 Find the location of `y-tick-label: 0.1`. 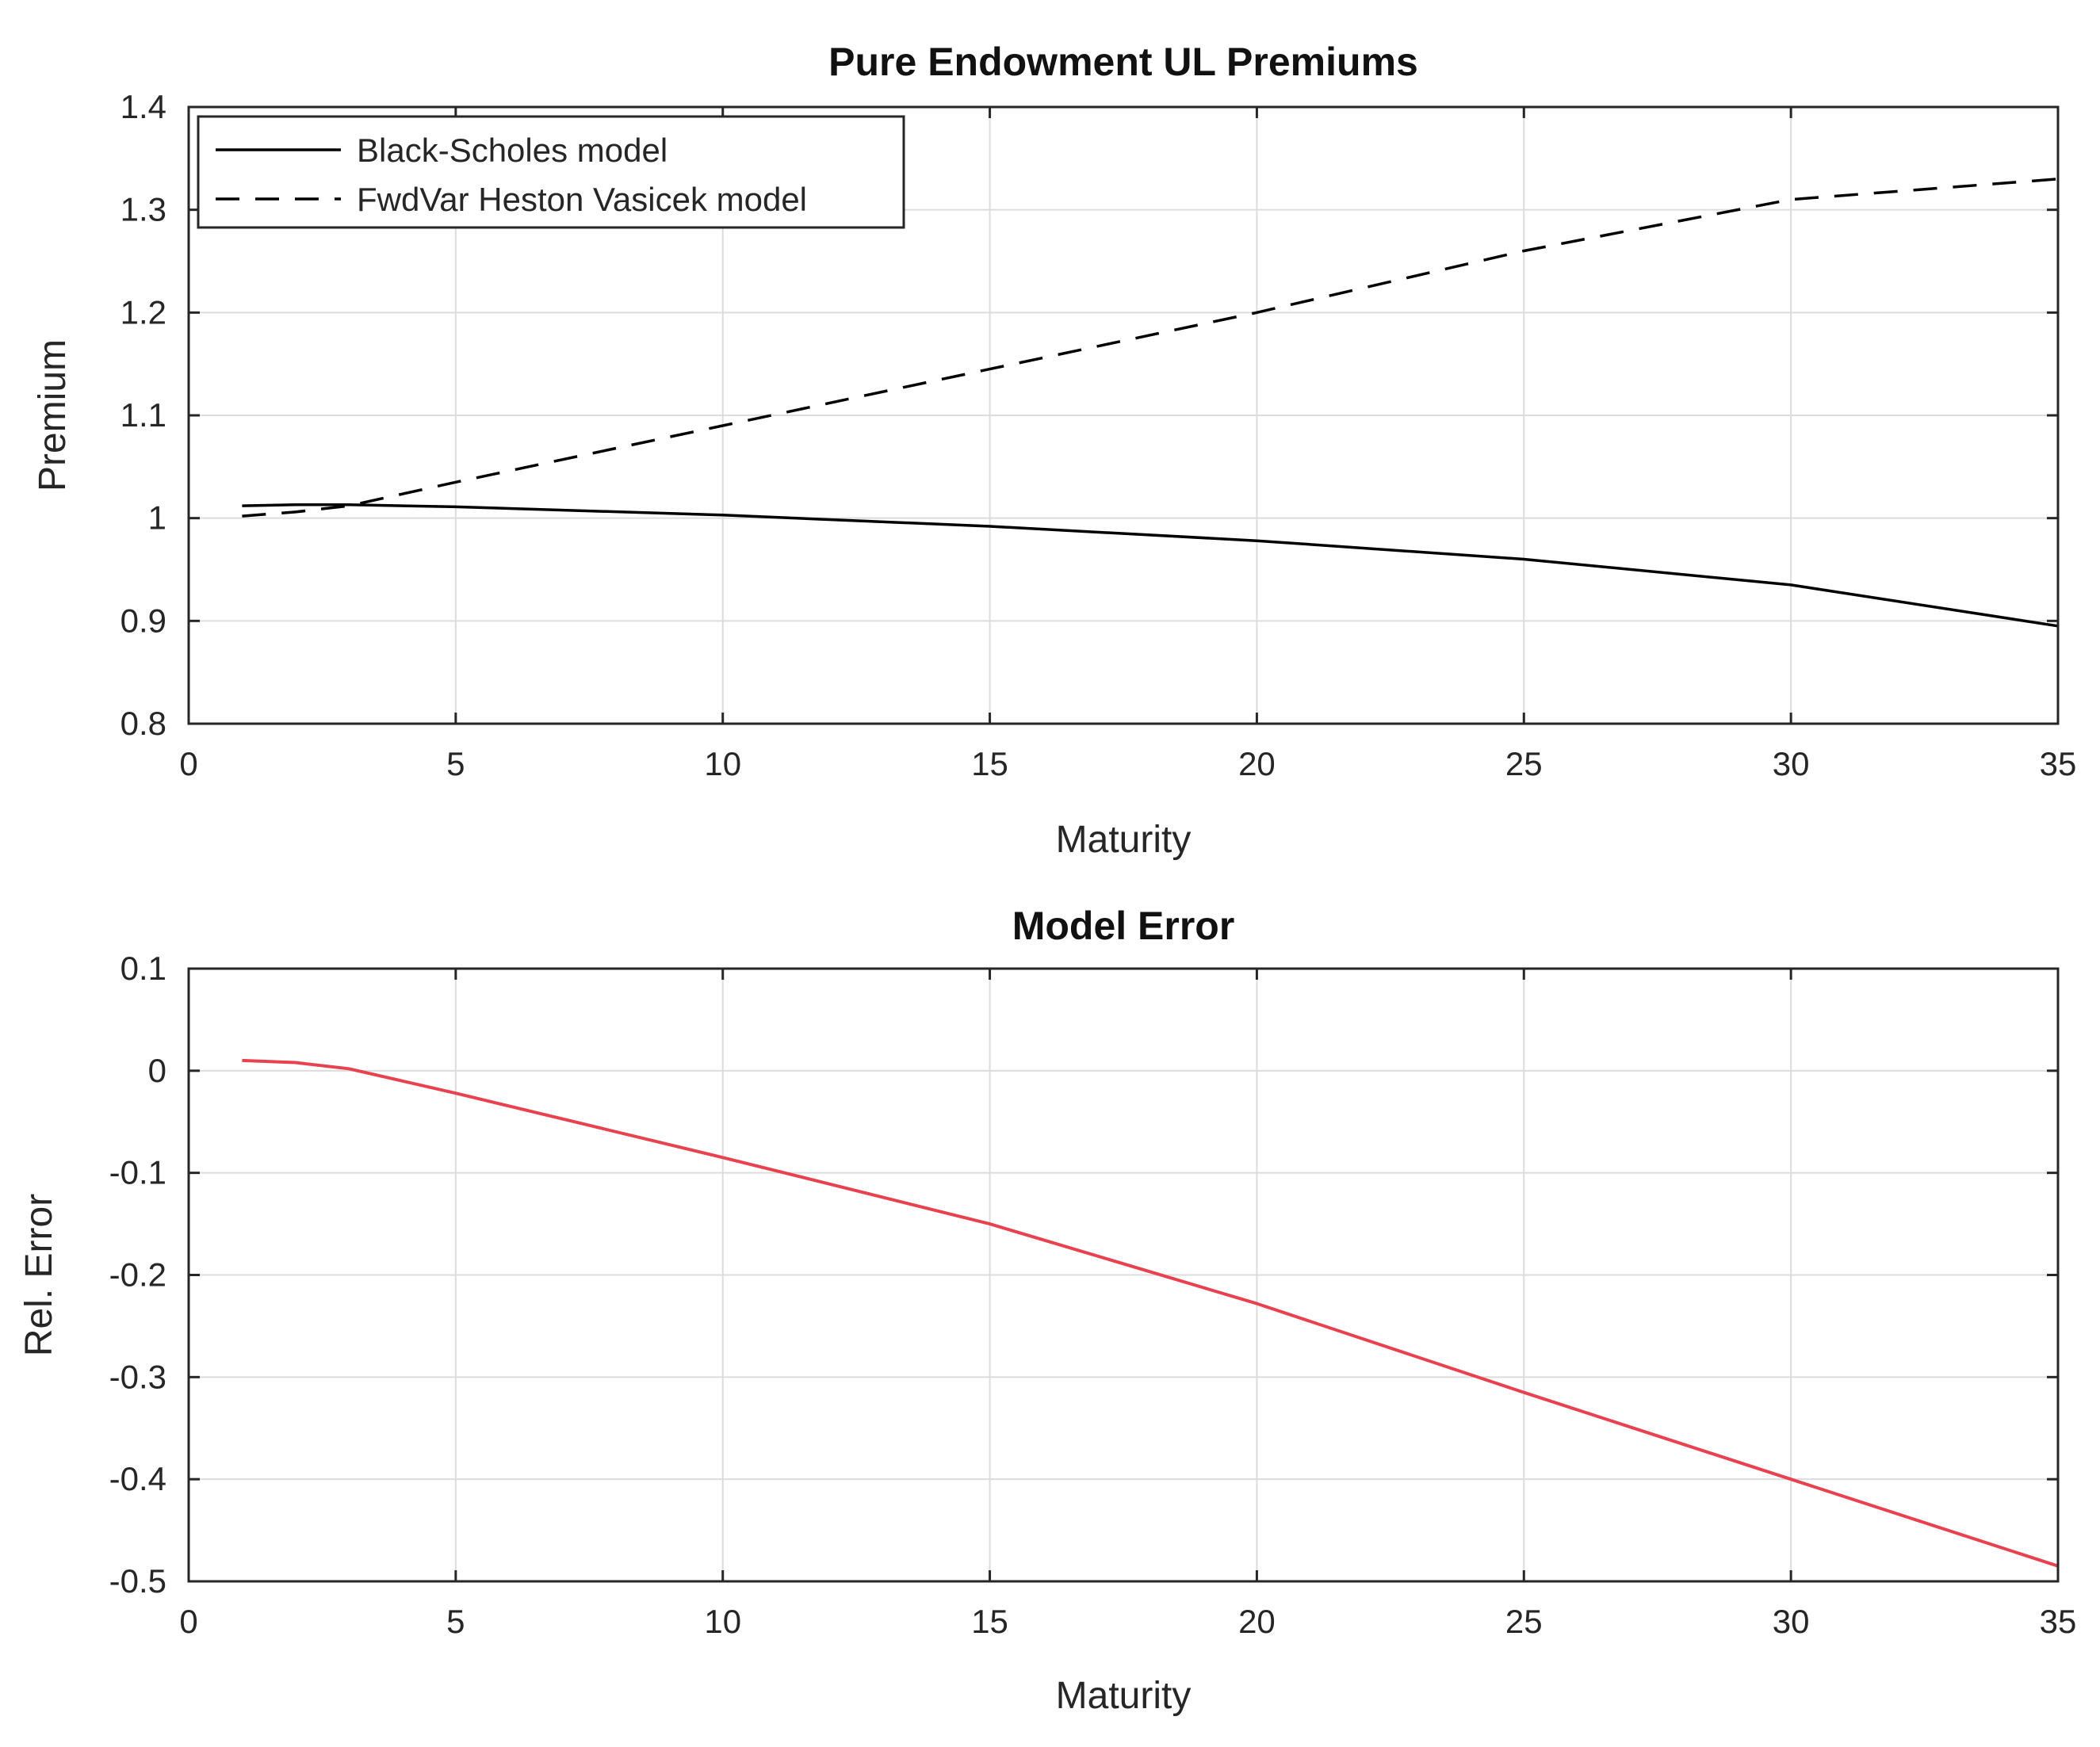

y-tick-label: 0.1 is located at coordinates (143, 968).